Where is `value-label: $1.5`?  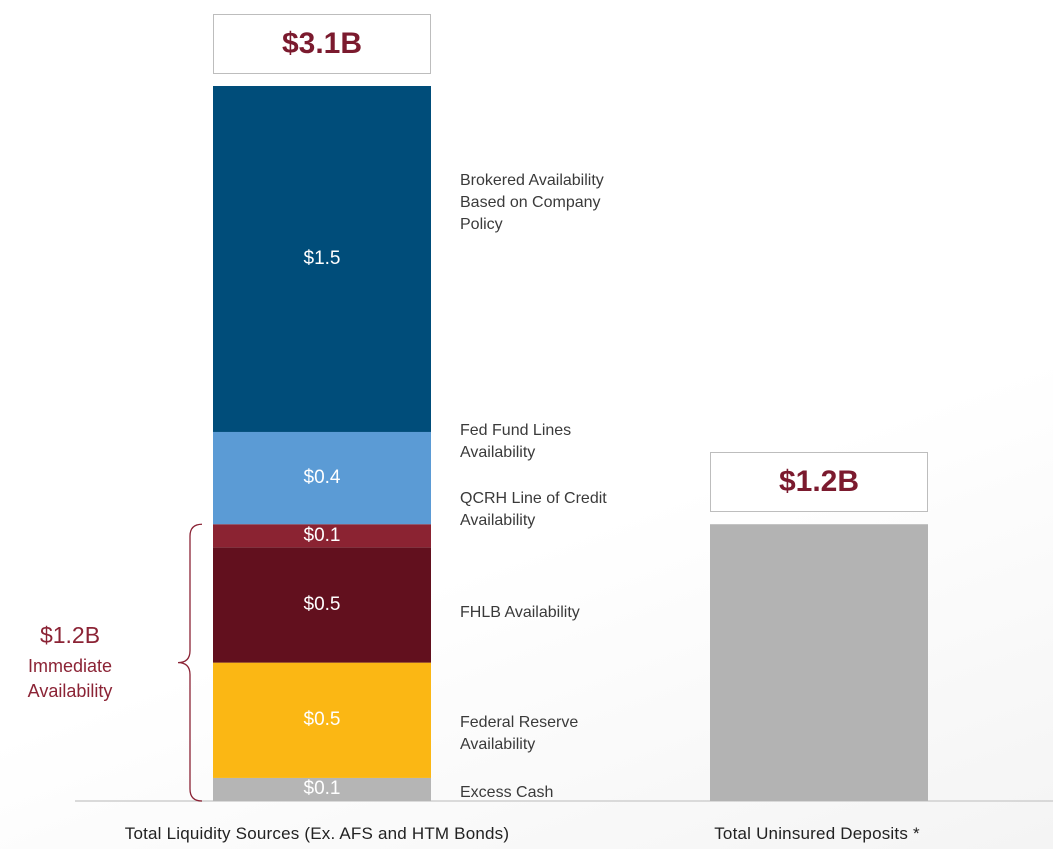 value-label: $1.5 is located at coordinates (322, 258).